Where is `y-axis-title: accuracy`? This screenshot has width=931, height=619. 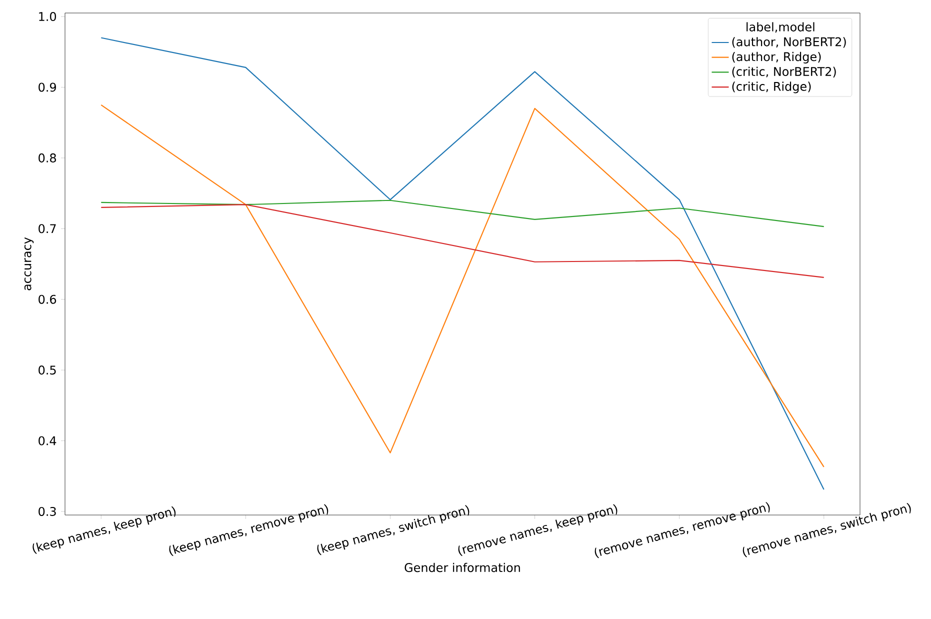
y-axis-title: accuracy is located at coordinates (29, 263).